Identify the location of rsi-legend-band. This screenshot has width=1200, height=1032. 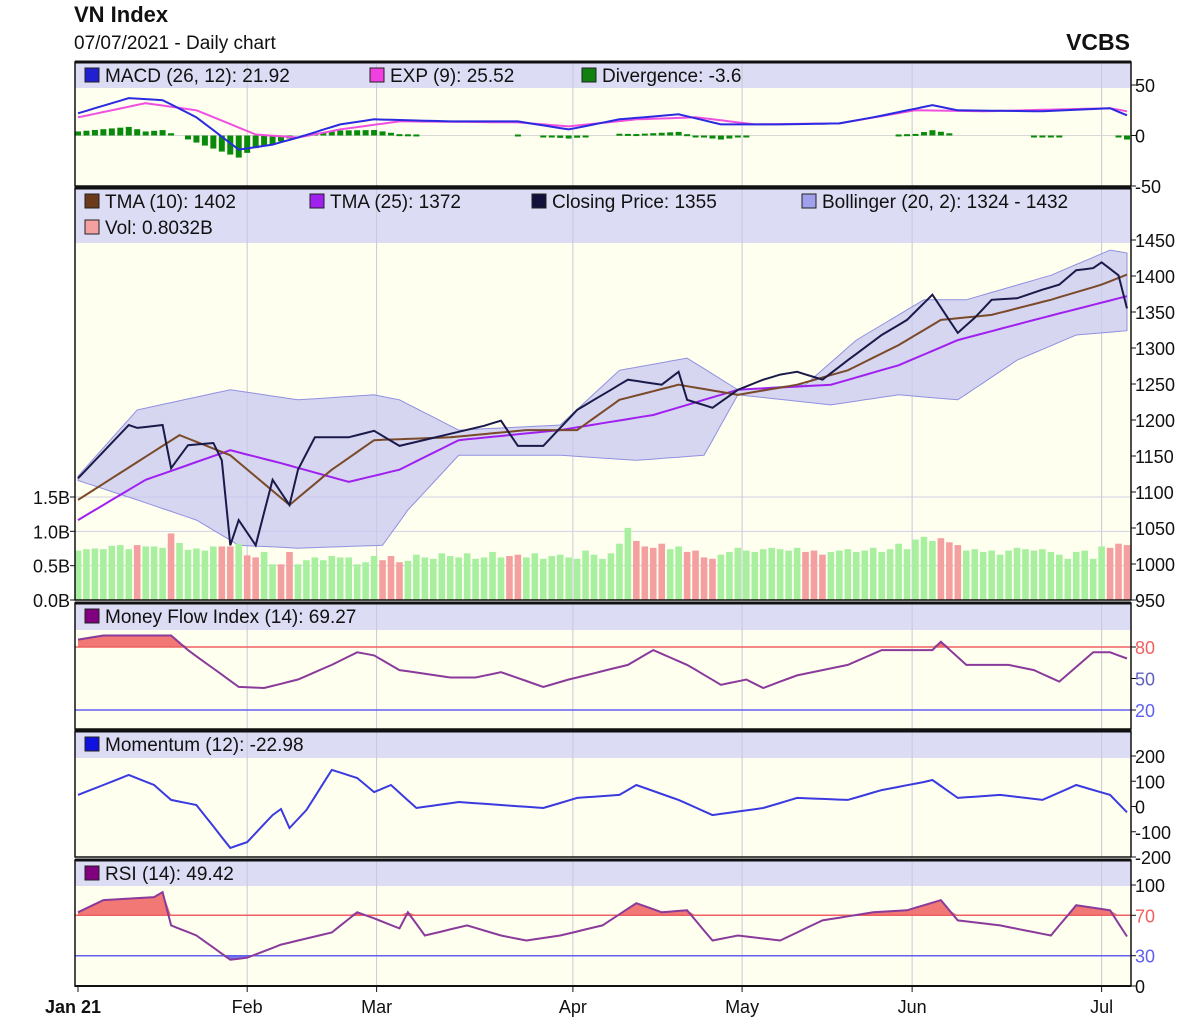
(603, 873).